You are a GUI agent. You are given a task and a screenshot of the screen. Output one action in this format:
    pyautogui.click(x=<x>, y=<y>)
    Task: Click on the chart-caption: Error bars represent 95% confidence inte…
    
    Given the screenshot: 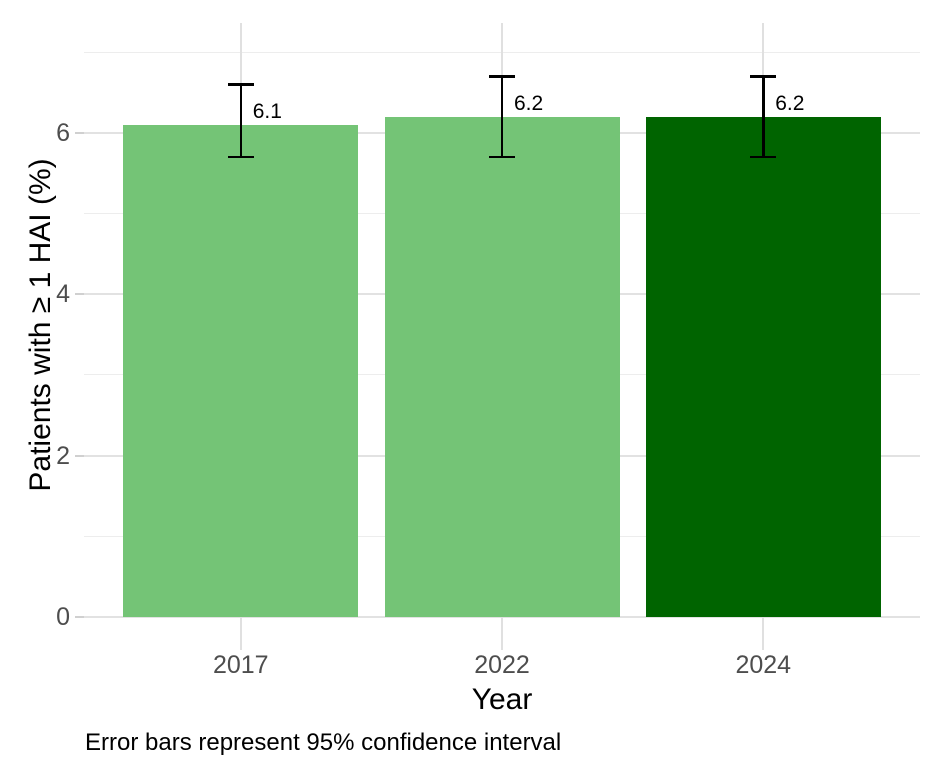 What is the action you would take?
    pyautogui.click(x=323, y=742)
    